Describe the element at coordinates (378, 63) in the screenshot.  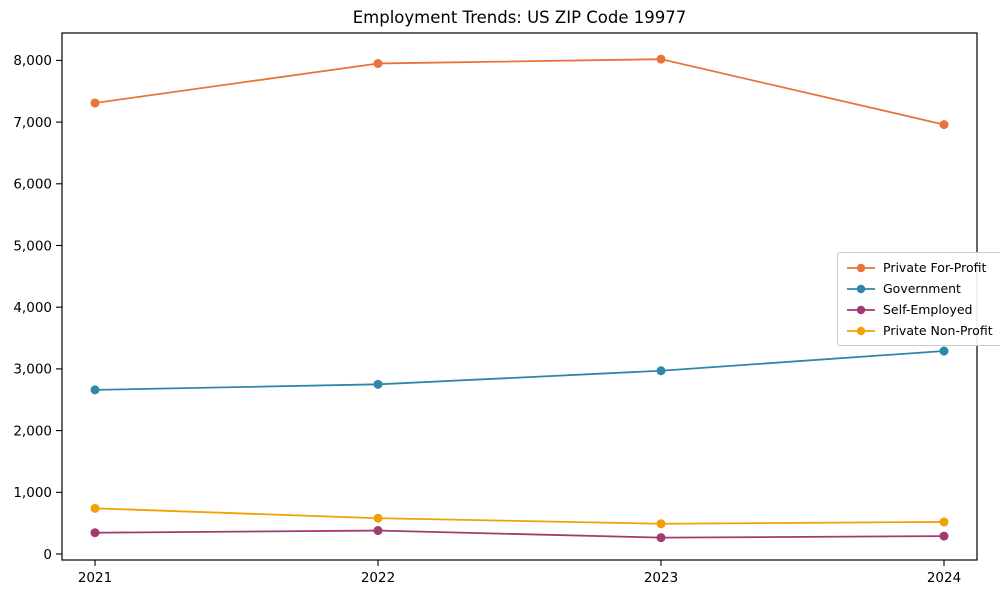
I see `data-point-private-for-profit-2022` at that location.